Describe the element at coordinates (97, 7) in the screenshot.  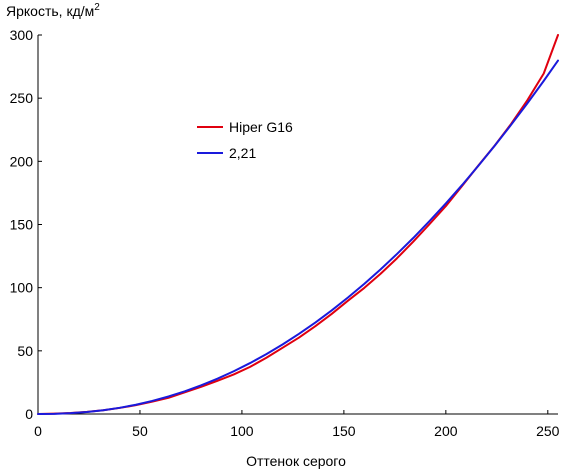
I see `y-axis-title-sup: 2` at that location.